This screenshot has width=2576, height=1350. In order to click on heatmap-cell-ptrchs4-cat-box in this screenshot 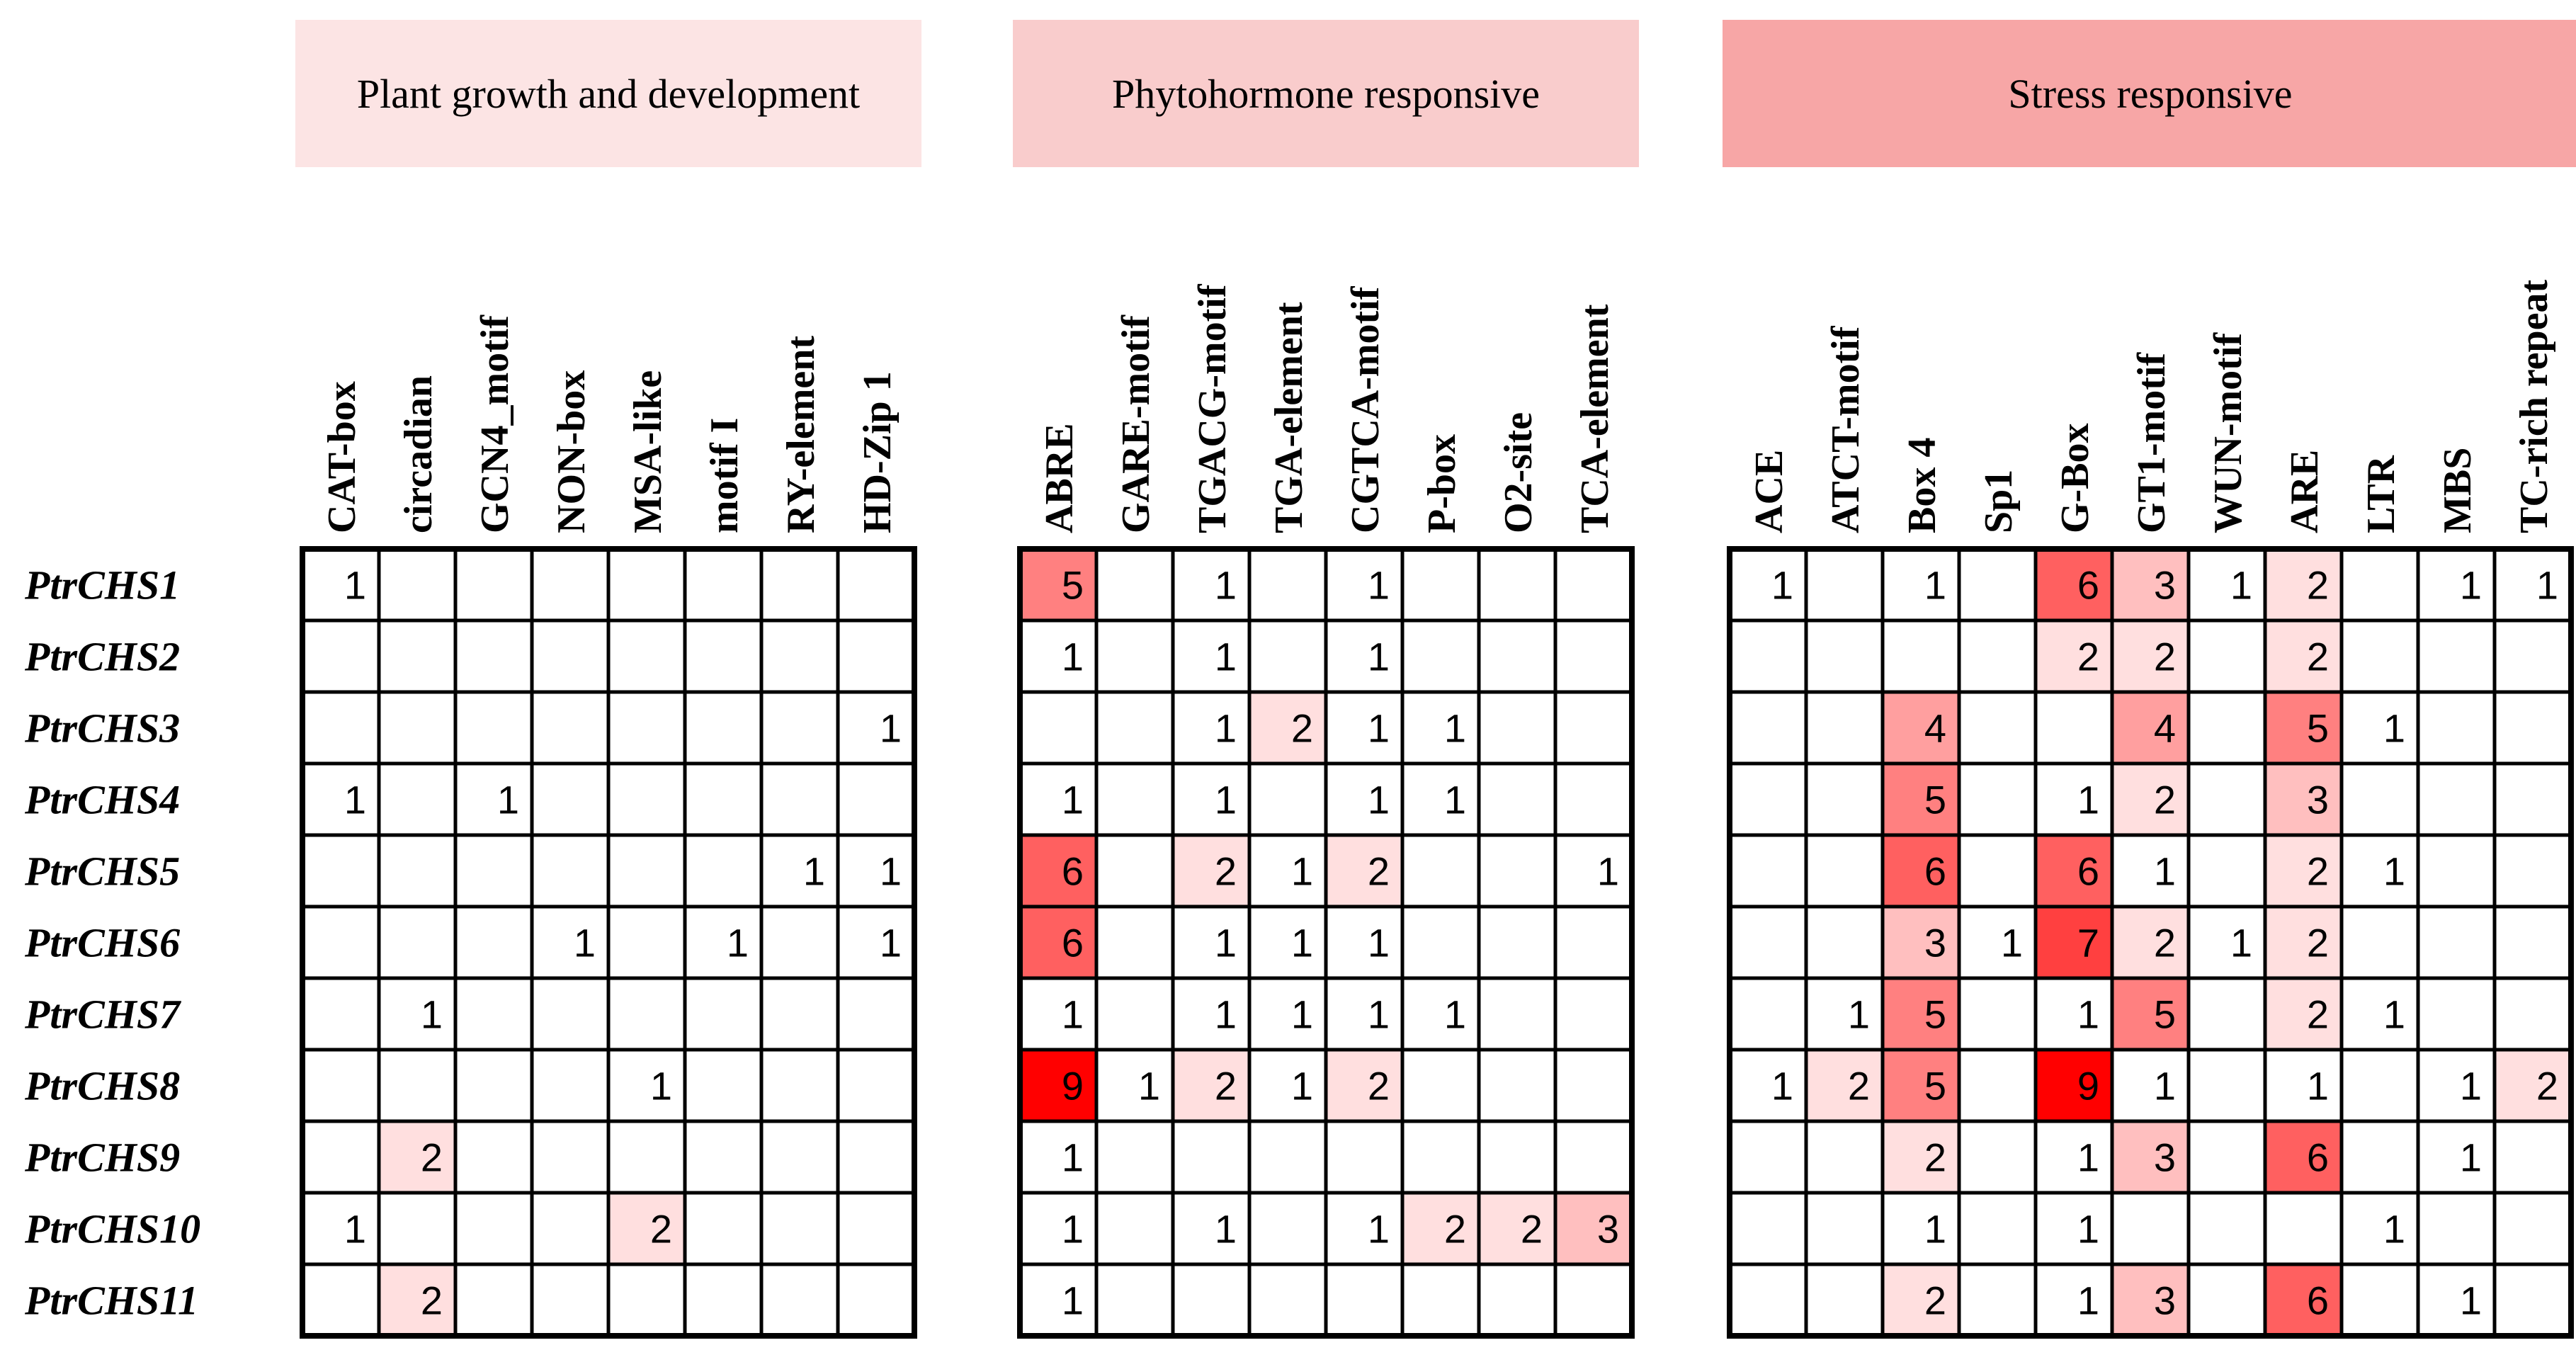, I will do `click(340, 799)`.